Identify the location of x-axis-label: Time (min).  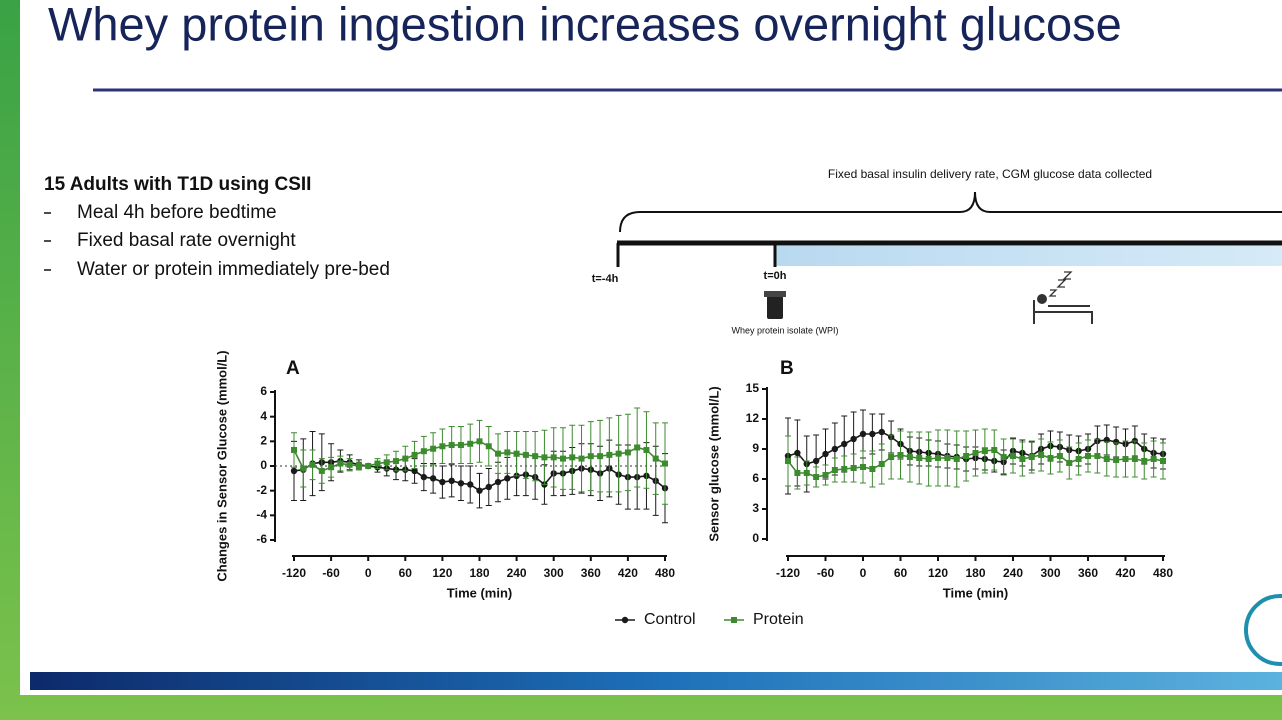
(976, 592).